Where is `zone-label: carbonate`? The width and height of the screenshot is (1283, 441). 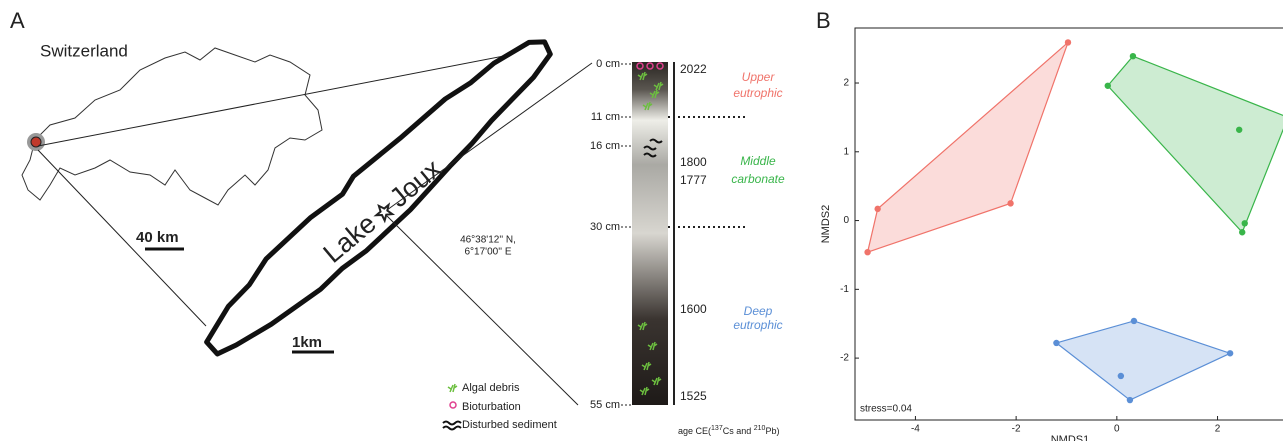 zone-label: carbonate is located at coordinates (758, 179).